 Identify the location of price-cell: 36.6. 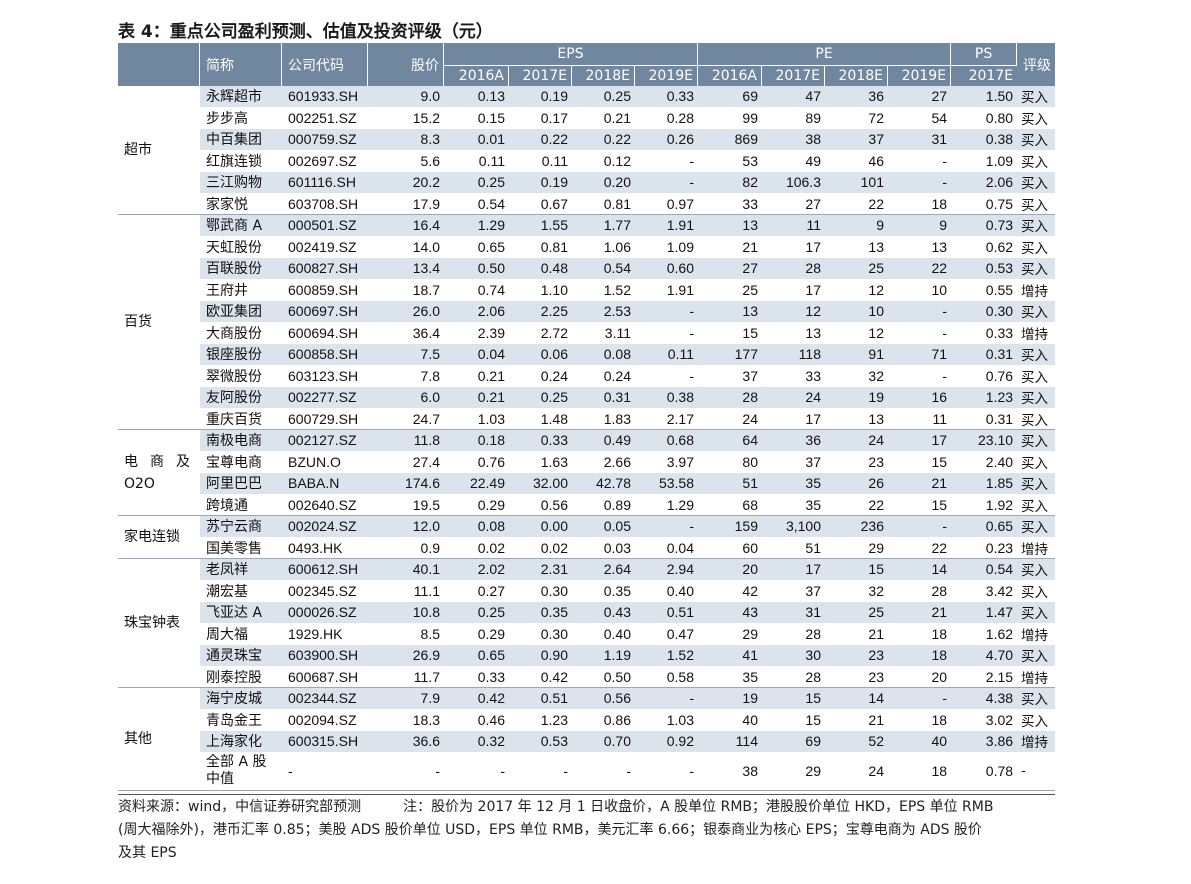
(406, 742).